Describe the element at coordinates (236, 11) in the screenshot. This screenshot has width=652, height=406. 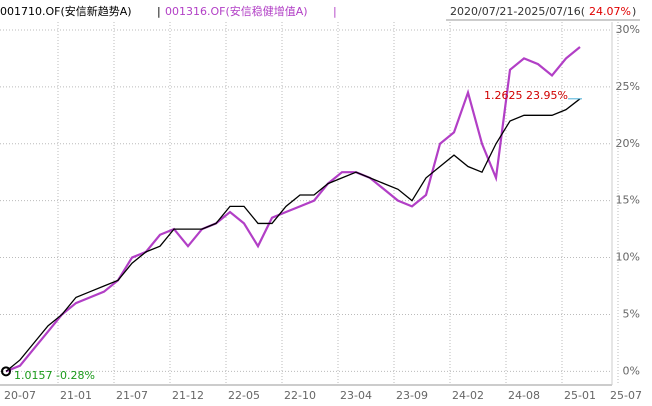
I see `header-fund2: 001316.OF(安信稳健增值A)` at that location.